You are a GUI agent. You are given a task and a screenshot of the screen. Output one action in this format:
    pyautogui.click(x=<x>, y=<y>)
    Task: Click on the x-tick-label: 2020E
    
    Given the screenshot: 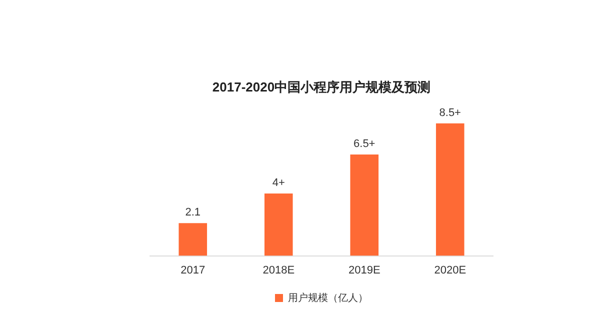 What is the action you would take?
    pyautogui.click(x=450, y=270)
    